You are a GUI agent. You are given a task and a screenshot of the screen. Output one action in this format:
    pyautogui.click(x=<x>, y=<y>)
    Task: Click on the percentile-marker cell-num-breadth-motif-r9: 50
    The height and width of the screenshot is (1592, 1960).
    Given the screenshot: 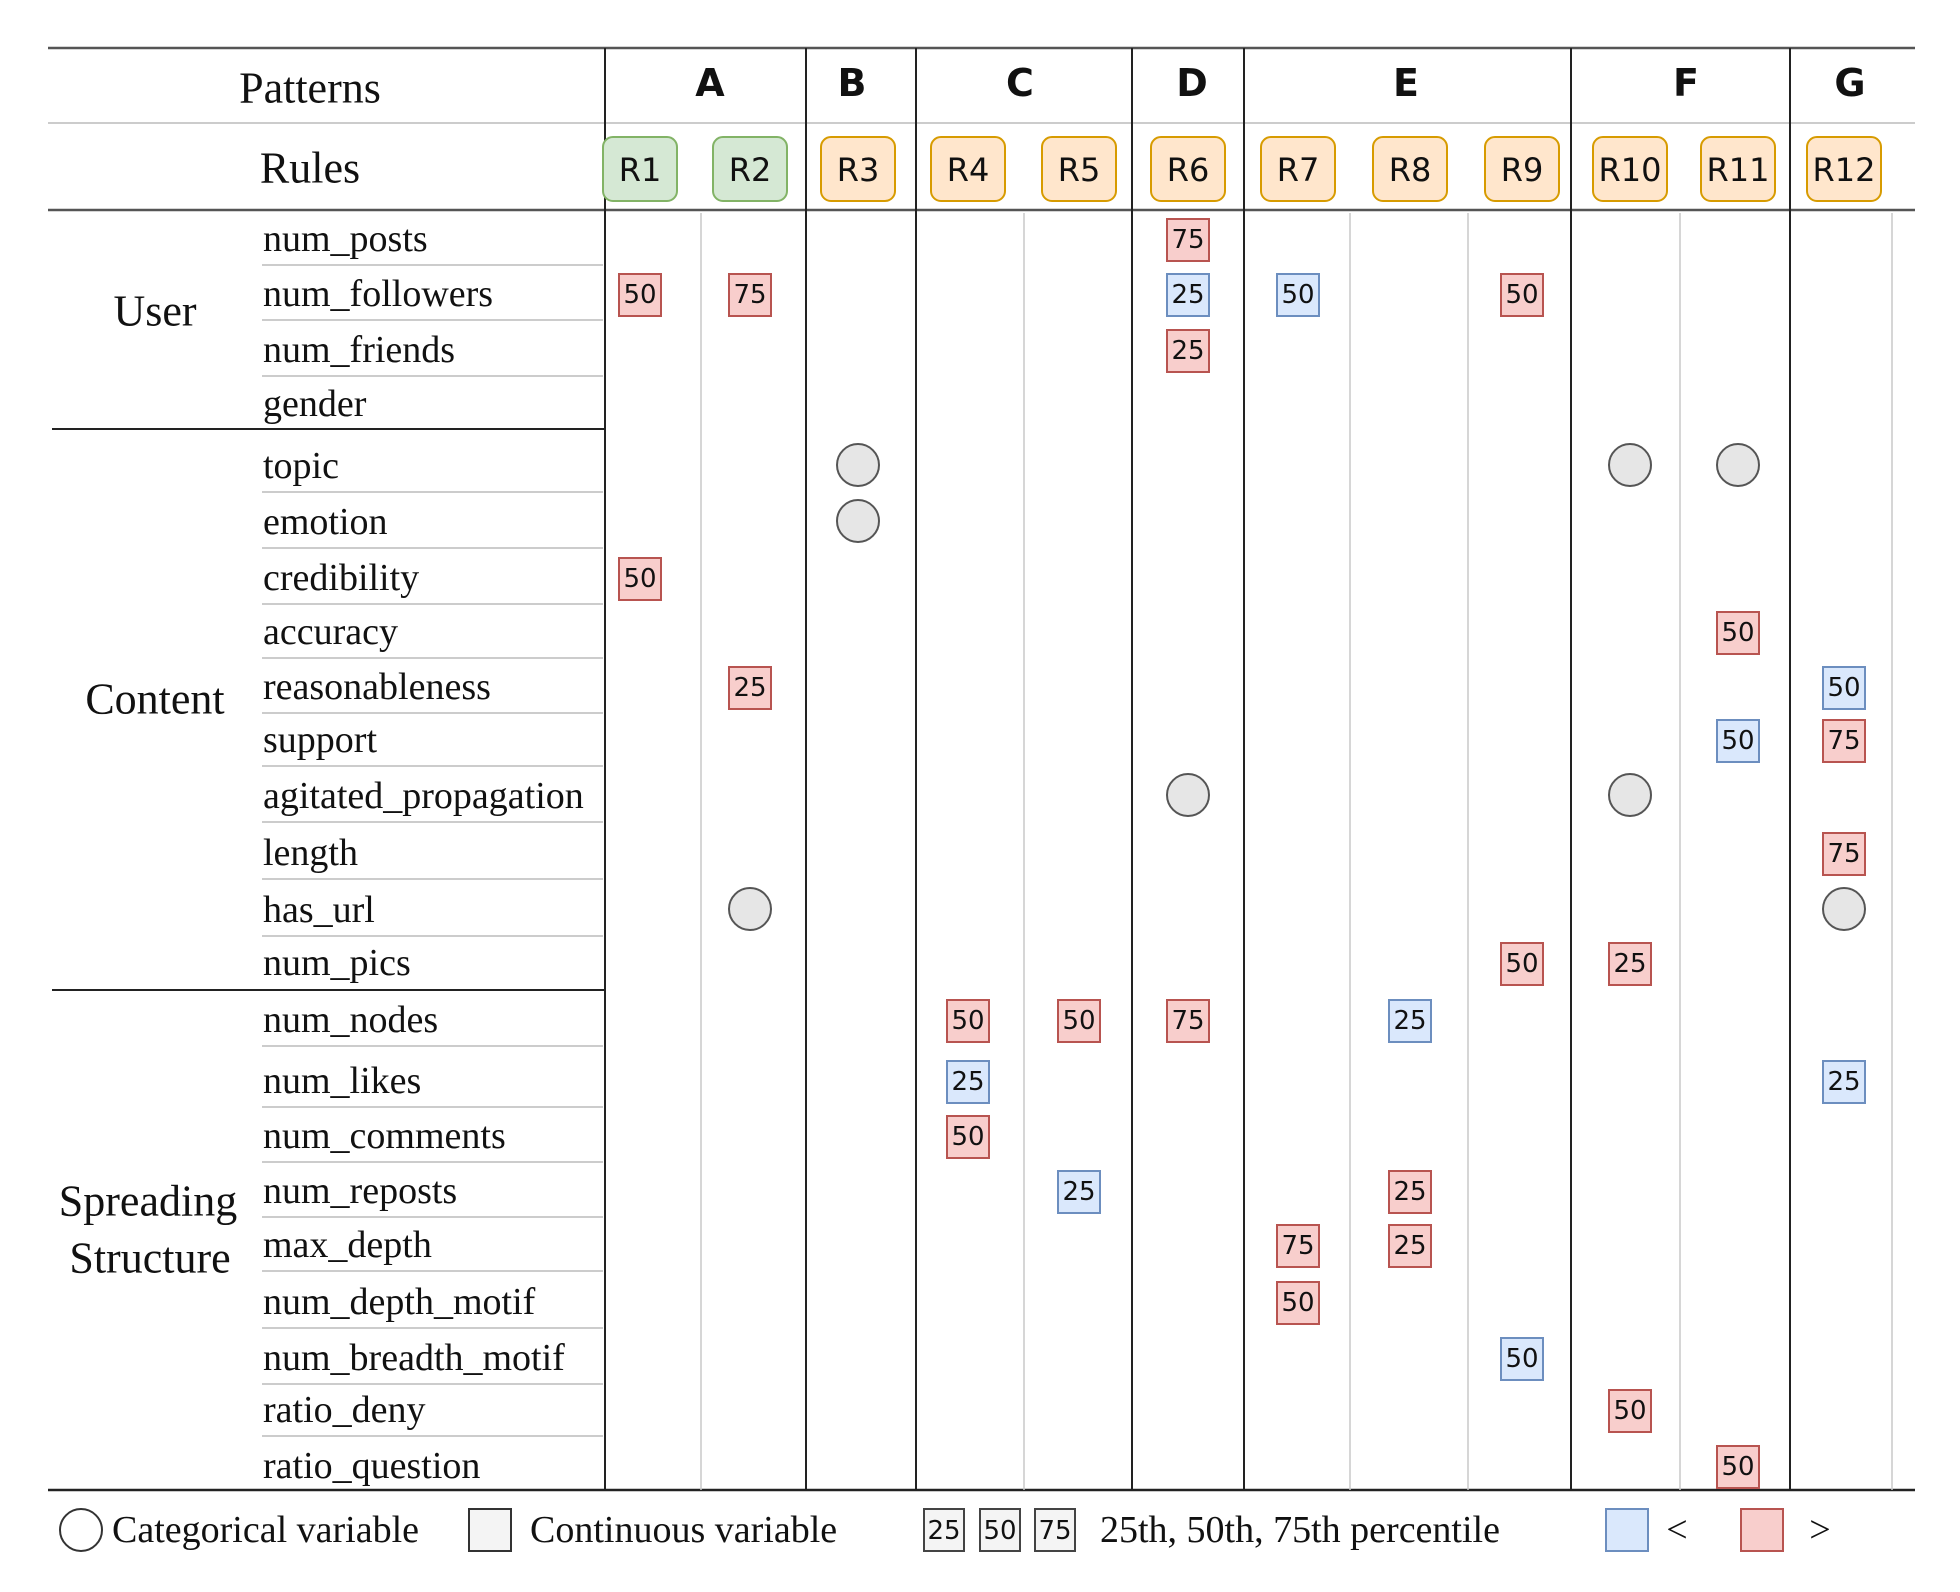 What is the action you would take?
    pyautogui.click(x=1522, y=1359)
    